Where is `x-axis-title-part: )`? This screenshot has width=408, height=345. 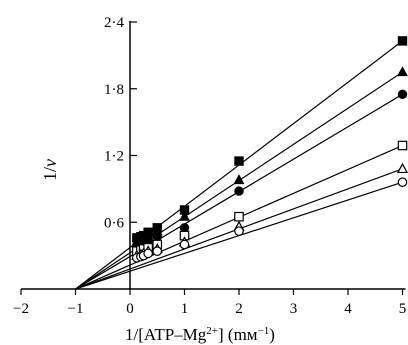 x-axis-title-part: ) is located at coordinates (272, 334).